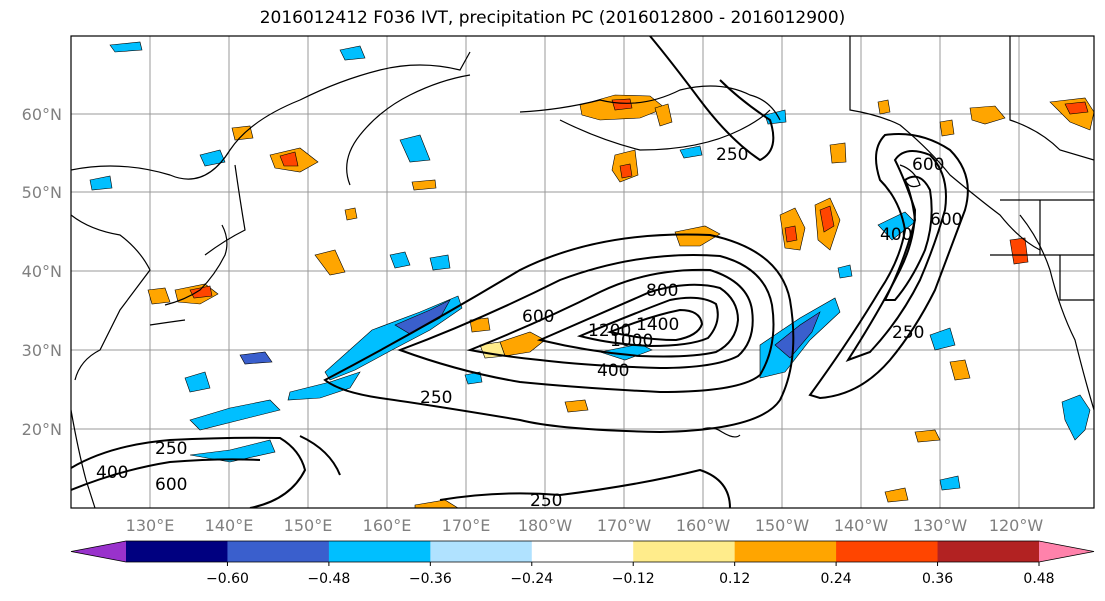  Describe the element at coordinates (657, 325) in the screenshot. I see `contour-label: 1400` at that location.